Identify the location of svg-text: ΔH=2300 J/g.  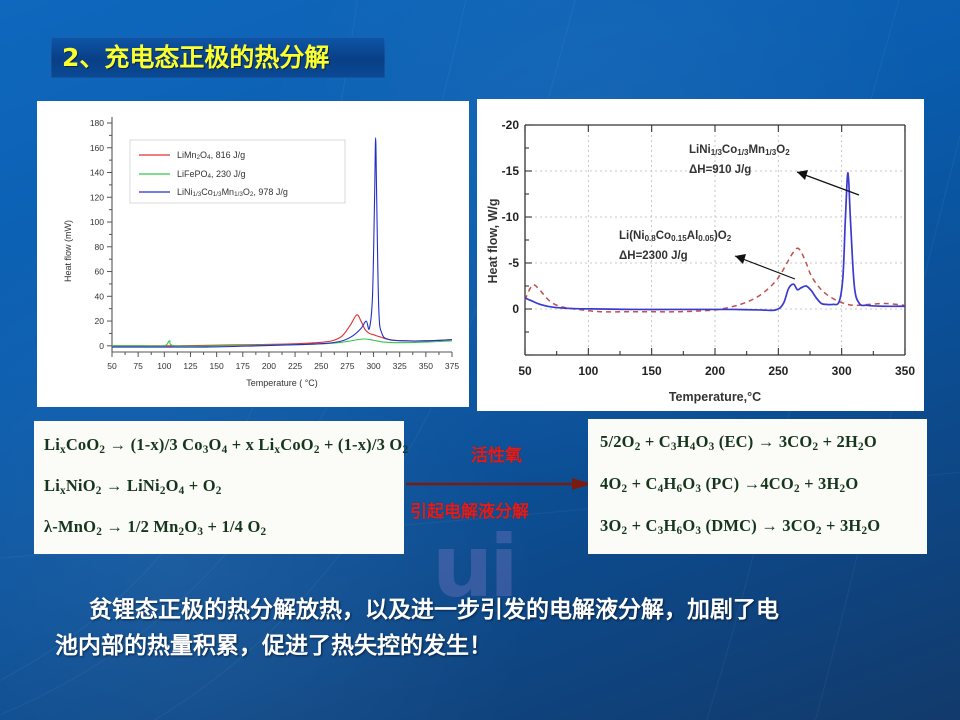
(653, 256).